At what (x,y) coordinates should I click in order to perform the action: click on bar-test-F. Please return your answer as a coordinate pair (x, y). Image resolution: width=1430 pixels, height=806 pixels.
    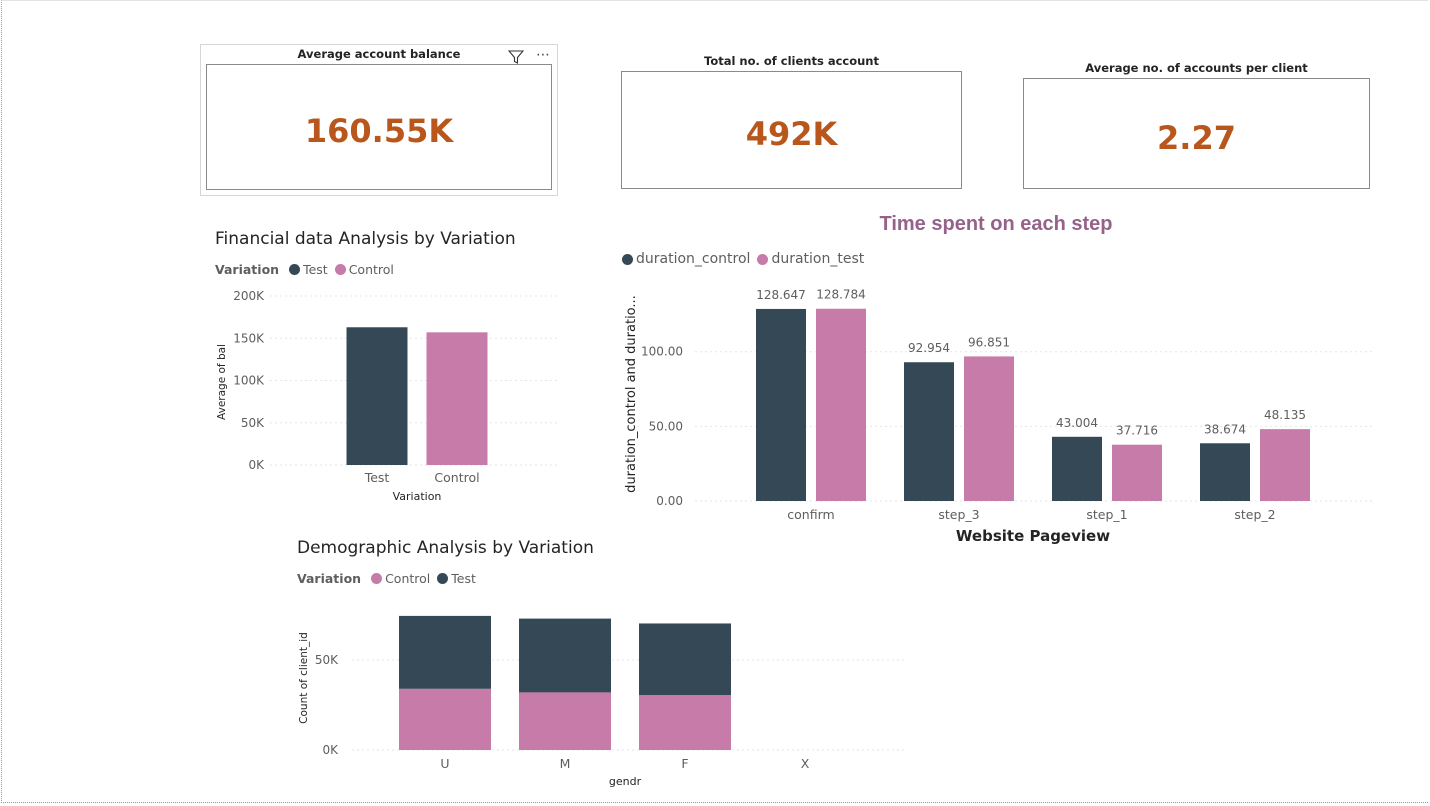
    Looking at the image, I should click on (685, 659).